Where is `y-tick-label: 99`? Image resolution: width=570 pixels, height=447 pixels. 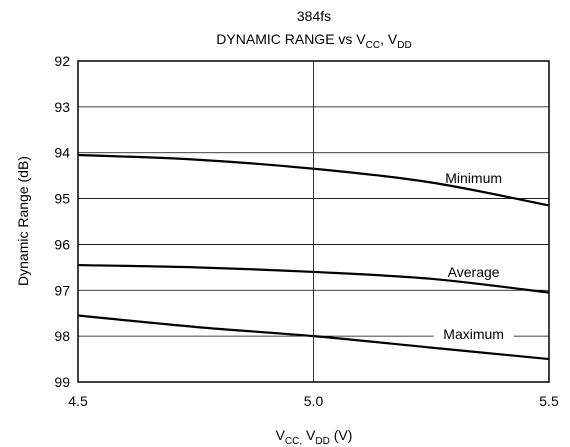 y-tick-label: 99 is located at coordinates (62, 382).